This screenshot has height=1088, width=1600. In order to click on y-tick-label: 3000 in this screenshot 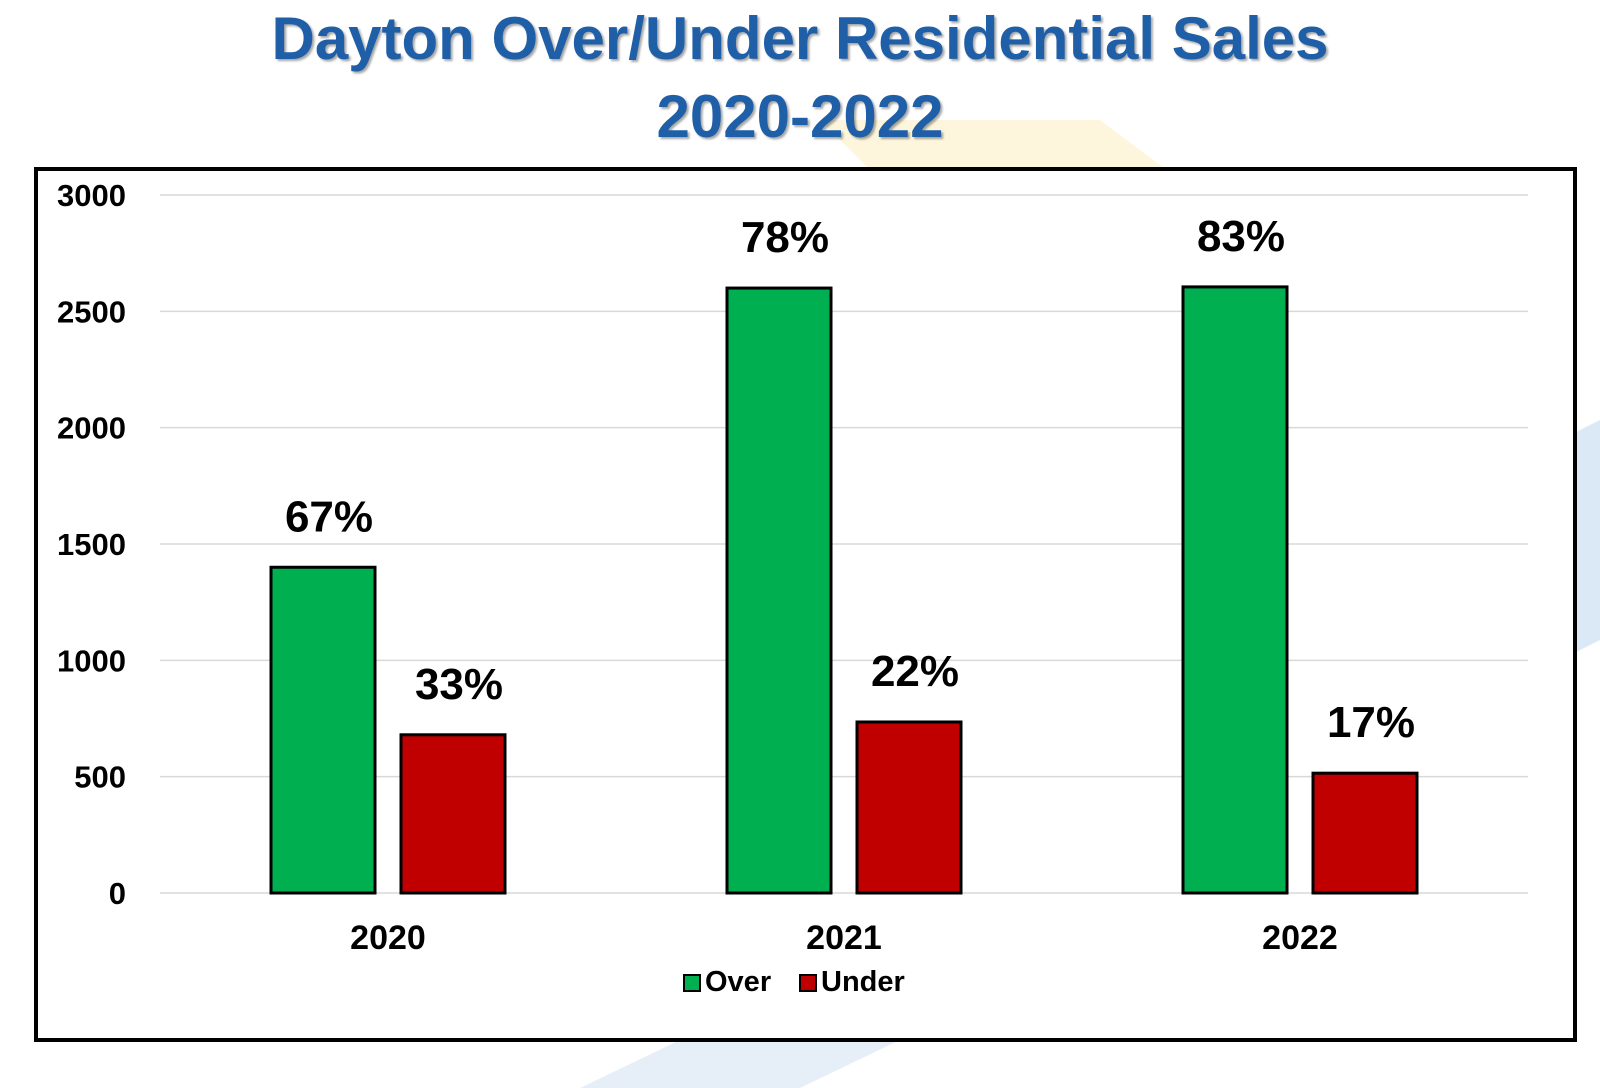, I will do `click(91, 195)`.